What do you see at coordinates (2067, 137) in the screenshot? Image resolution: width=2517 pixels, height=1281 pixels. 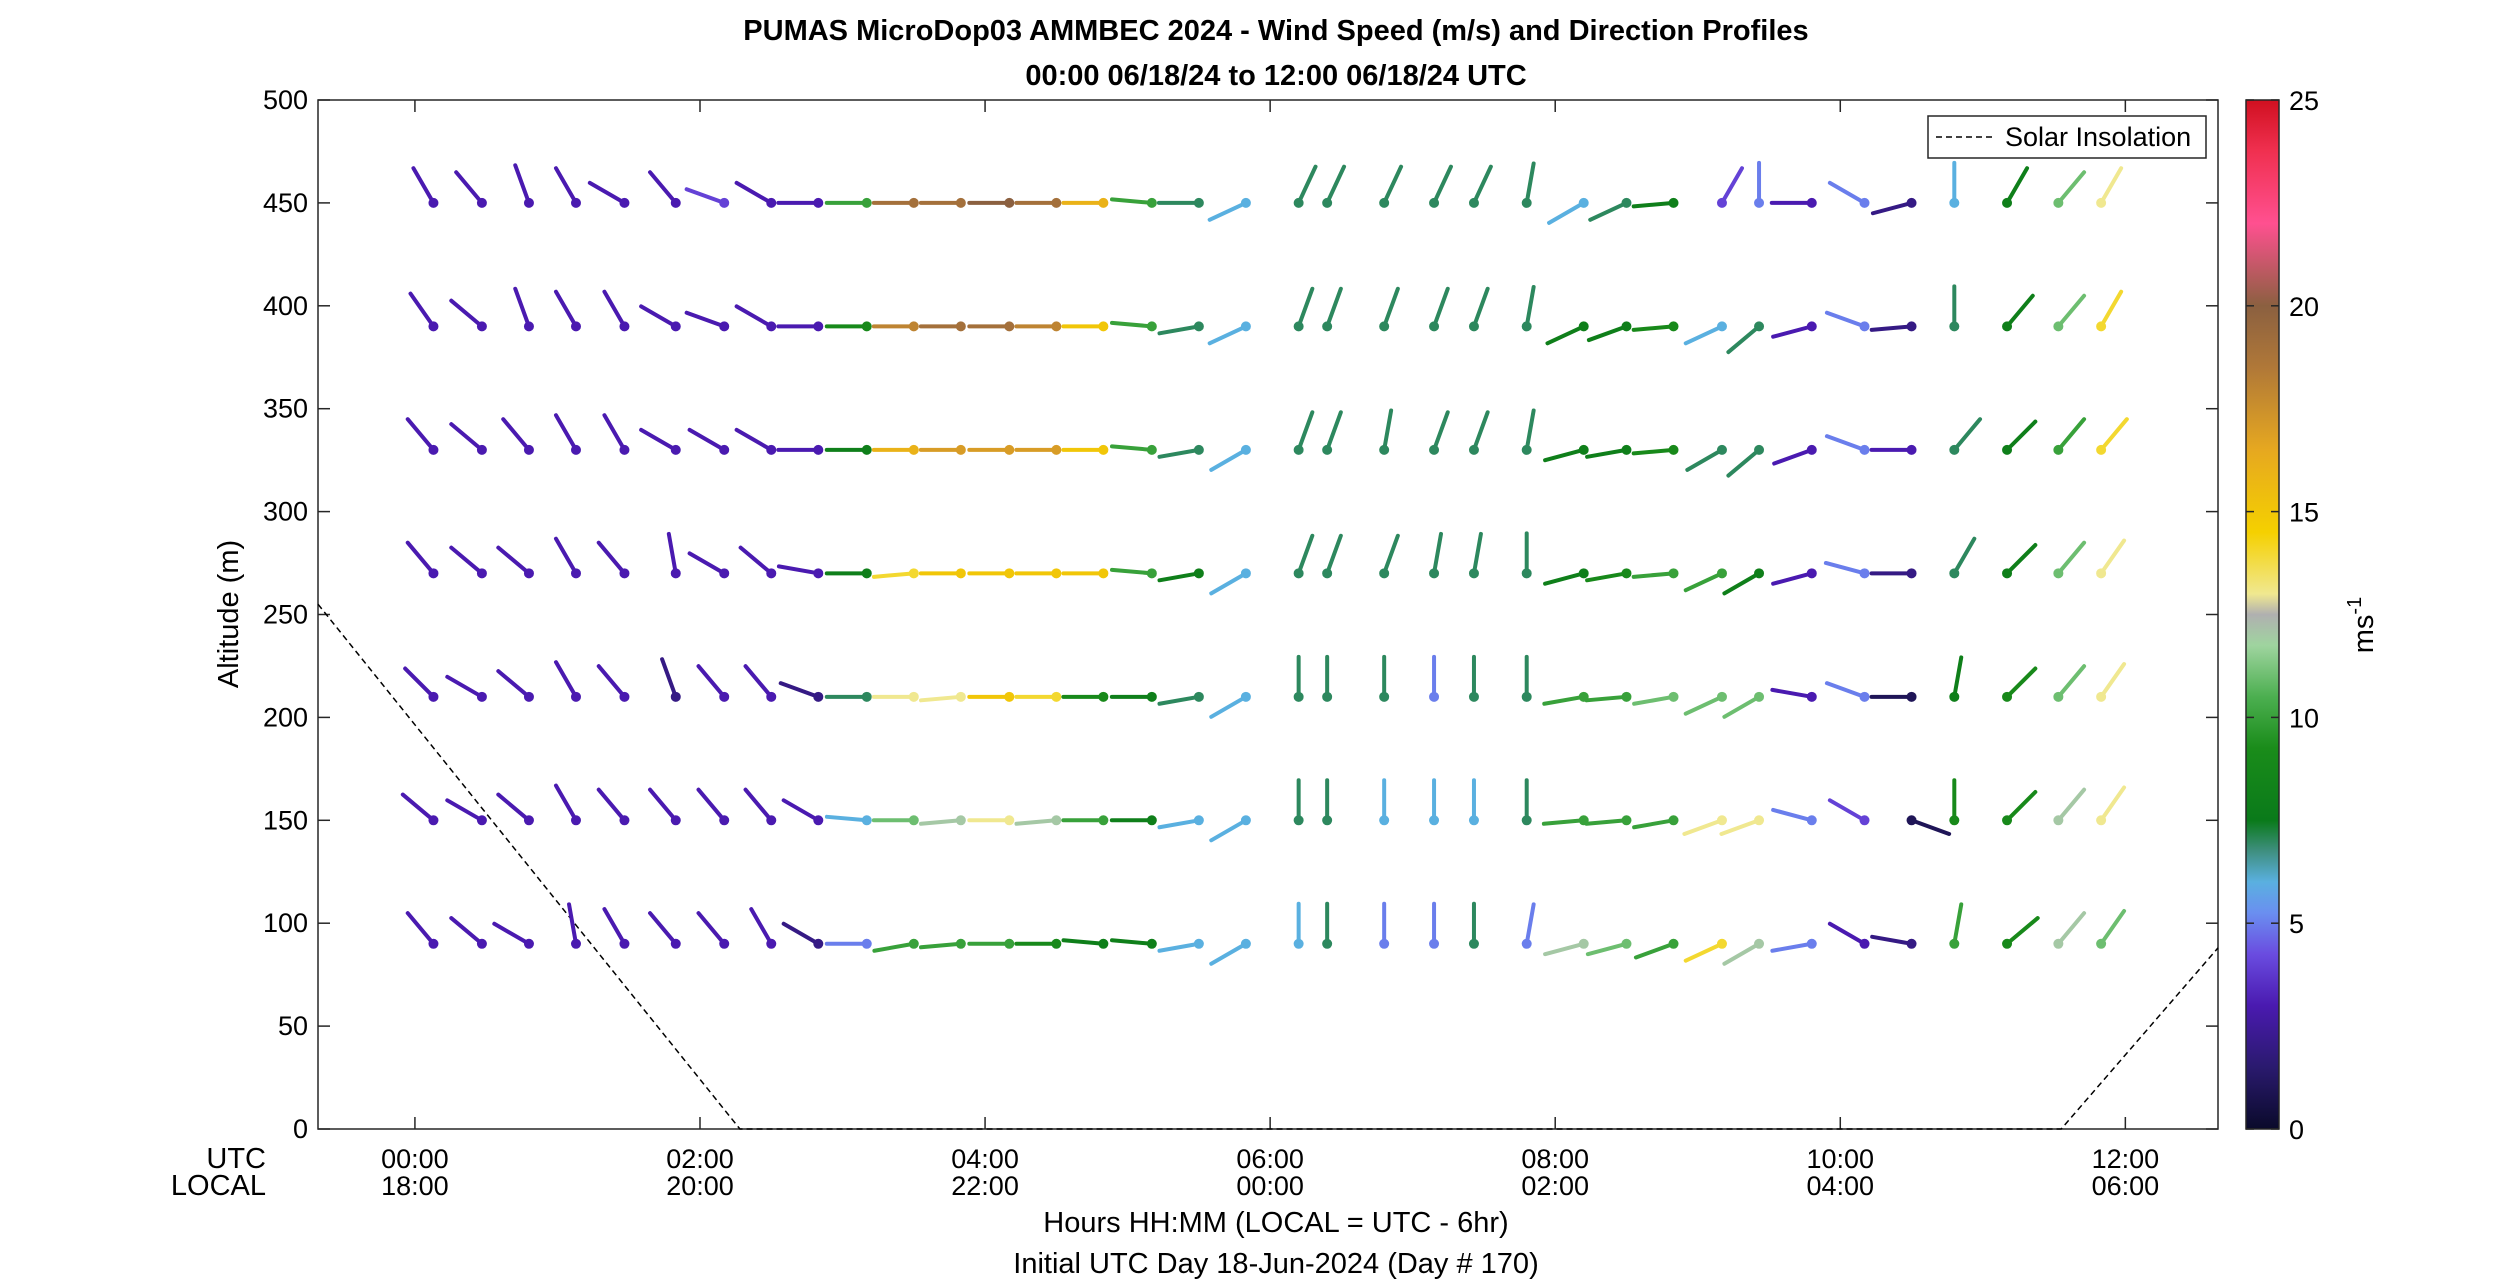 I see `legend-box` at bounding box center [2067, 137].